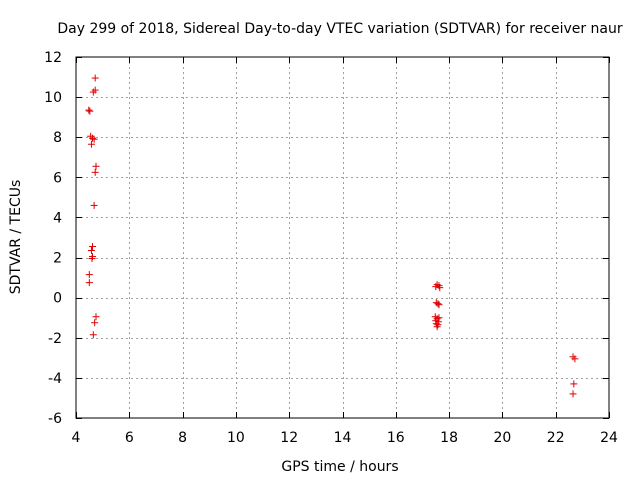 The height and width of the screenshot is (480, 640). Describe the element at coordinates (236, 438) in the screenshot. I see `x-tick-label: 10` at that location.